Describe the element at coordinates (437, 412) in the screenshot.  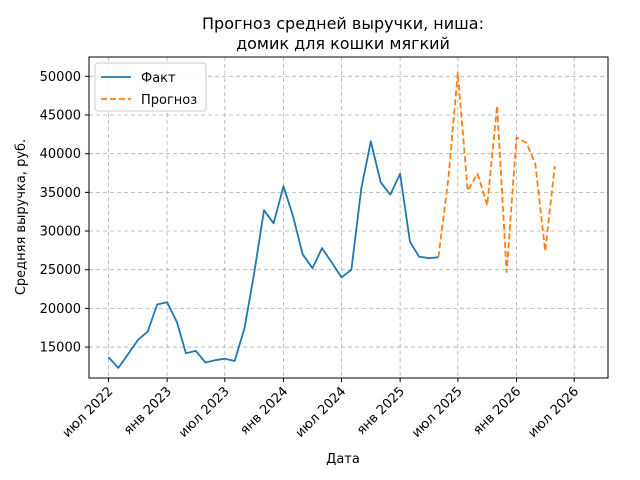
I see `x-tick-label: июл 2025` at that location.